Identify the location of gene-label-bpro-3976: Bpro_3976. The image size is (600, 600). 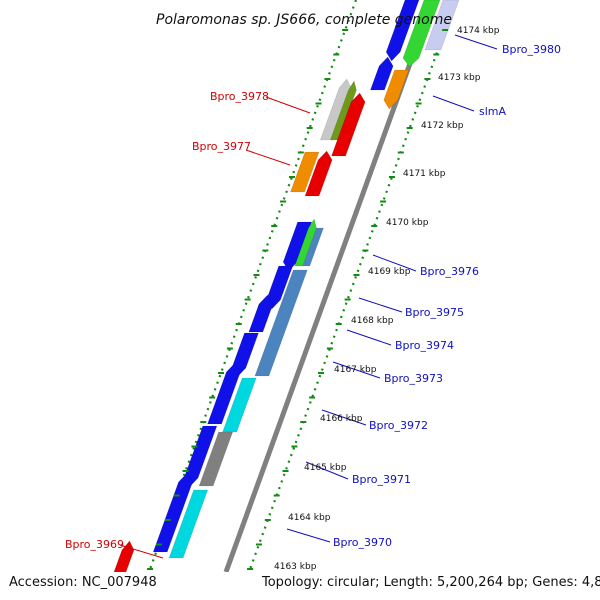
(449, 271).